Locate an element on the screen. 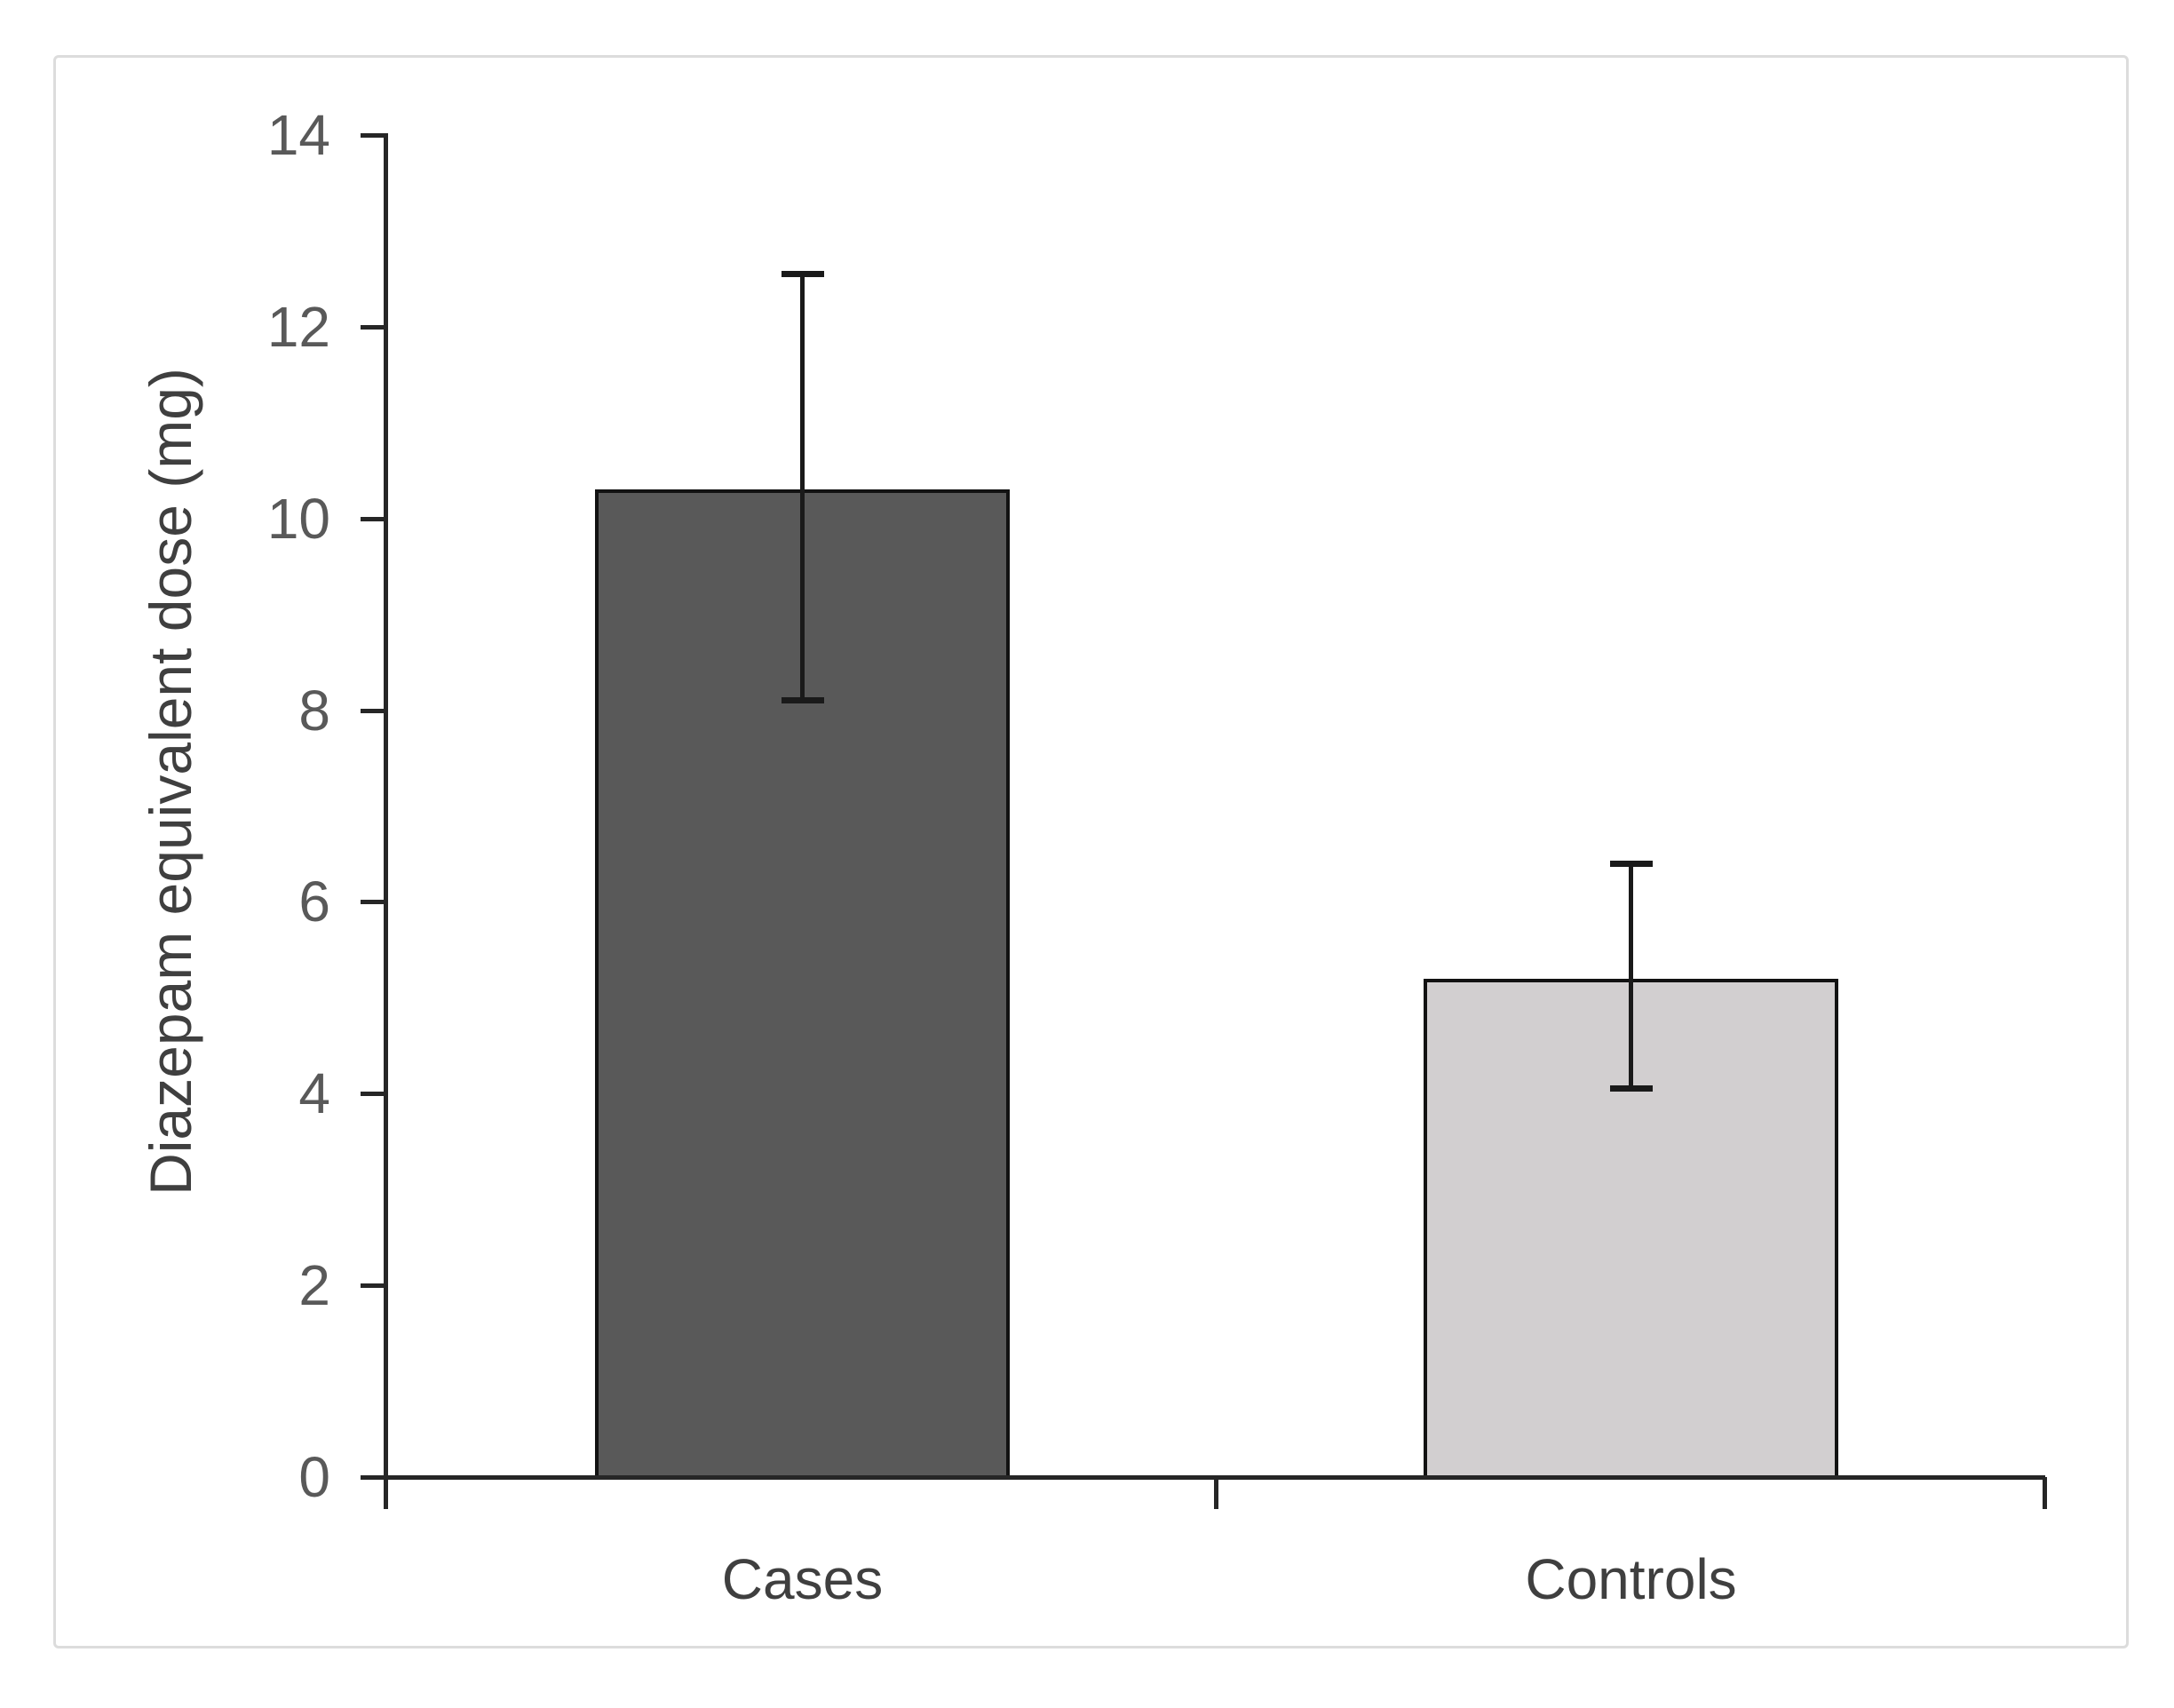  error-bar-lower-cap-cases is located at coordinates (802, 699).